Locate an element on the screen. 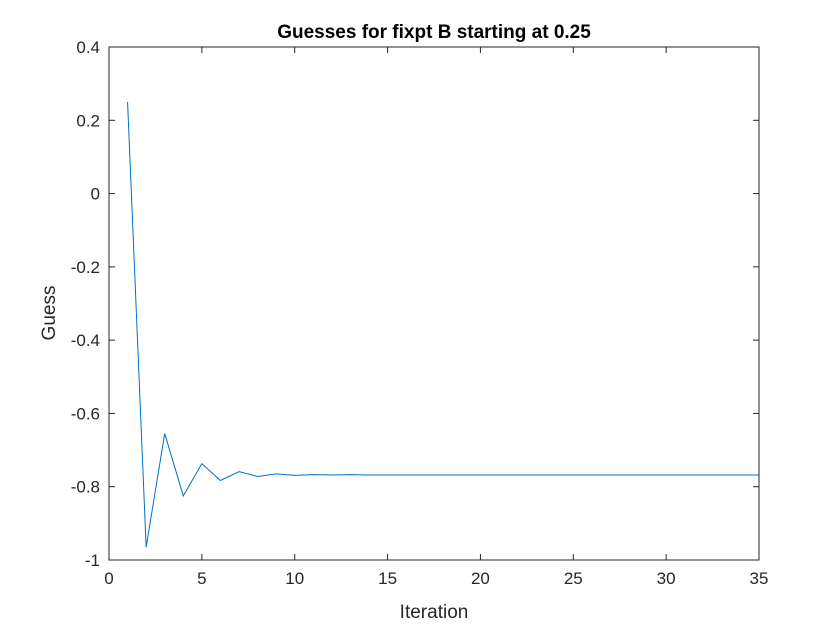 Image resolution: width=840 pixels, height=630 pixels. y-tick-label: -0.6 is located at coordinates (85, 413).